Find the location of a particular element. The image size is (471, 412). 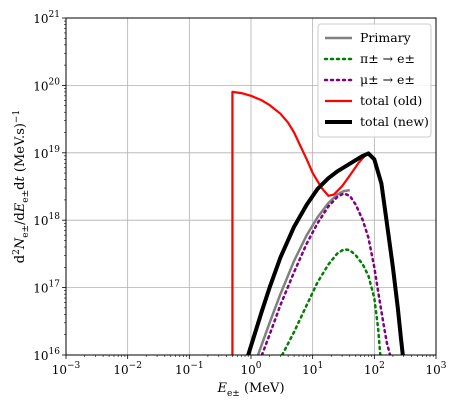

legend-box is located at coordinates (374, 80).